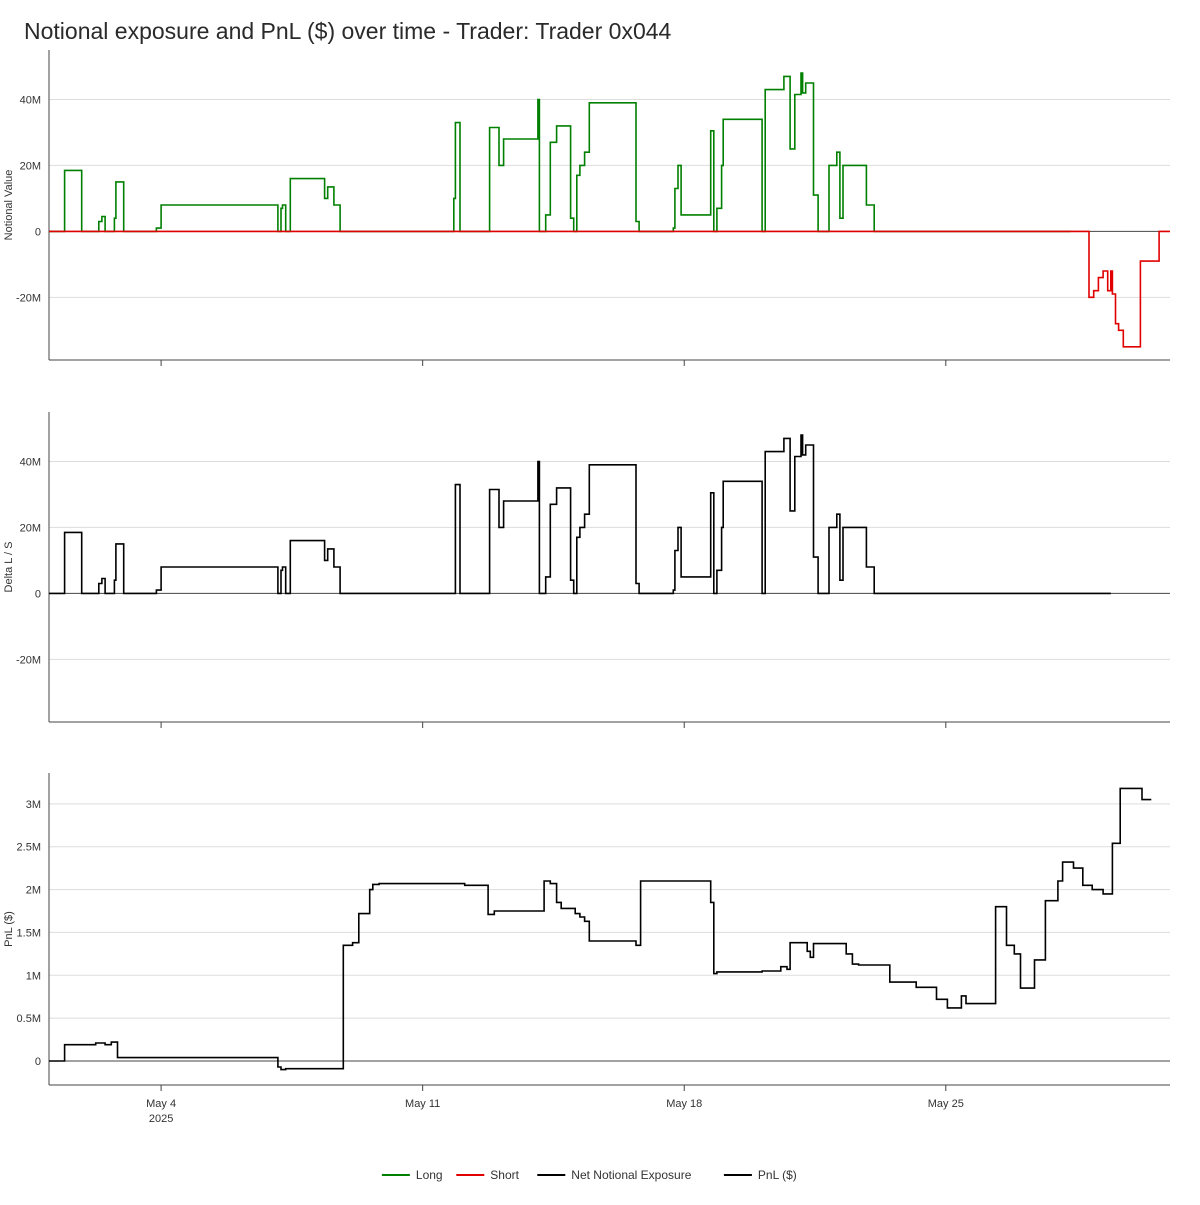 The height and width of the screenshot is (1205, 1200). Describe the element at coordinates (580, 514) in the screenshot. I see `series-line-net-notional-exposure` at that location.